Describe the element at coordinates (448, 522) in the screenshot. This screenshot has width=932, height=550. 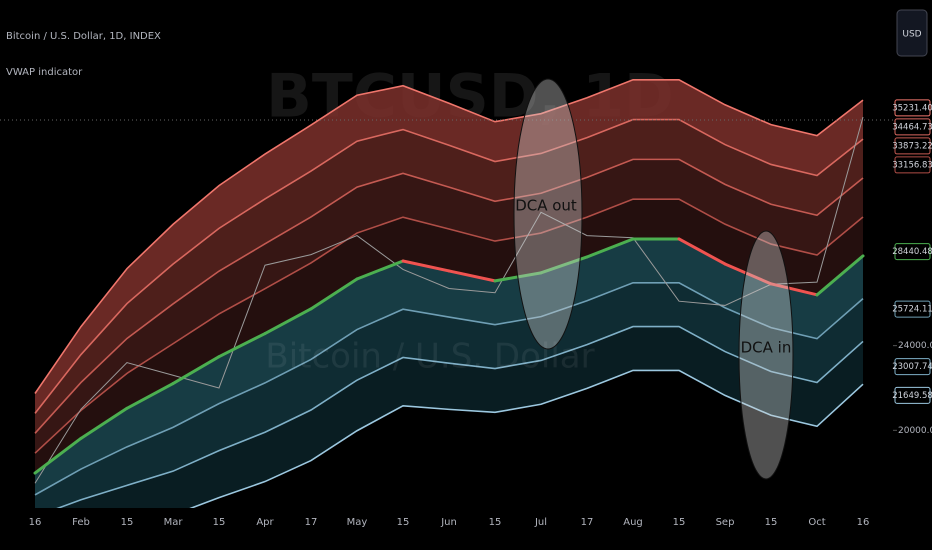
I see `x-tick-label: Jun` at that location.